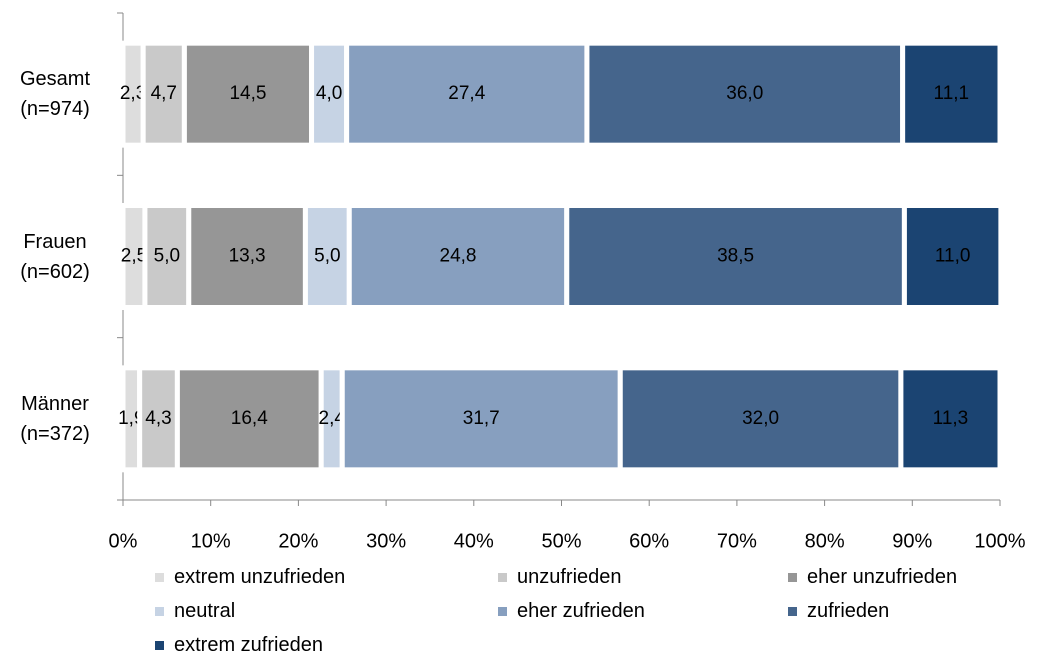 This screenshot has height=657, width=1038. I want to click on data-label: 11,3, so click(951, 418).